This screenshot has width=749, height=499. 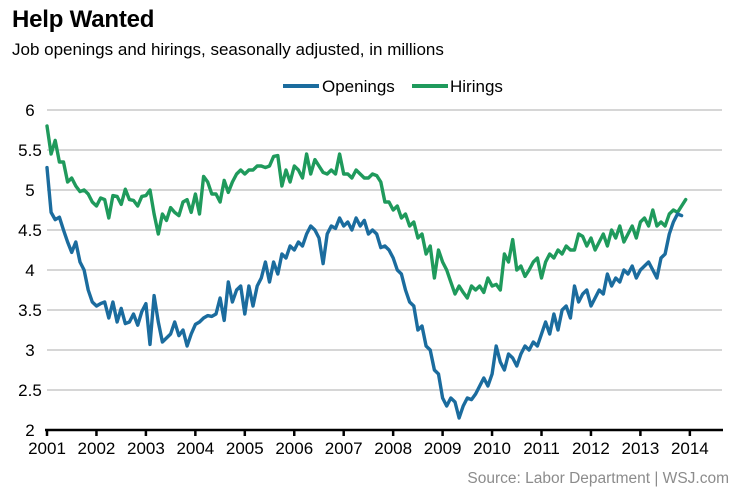 What do you see at coordinates (443, 448) in the screenshot?
I see `x-tick-label: 2009` at bounding box center [443, 448].